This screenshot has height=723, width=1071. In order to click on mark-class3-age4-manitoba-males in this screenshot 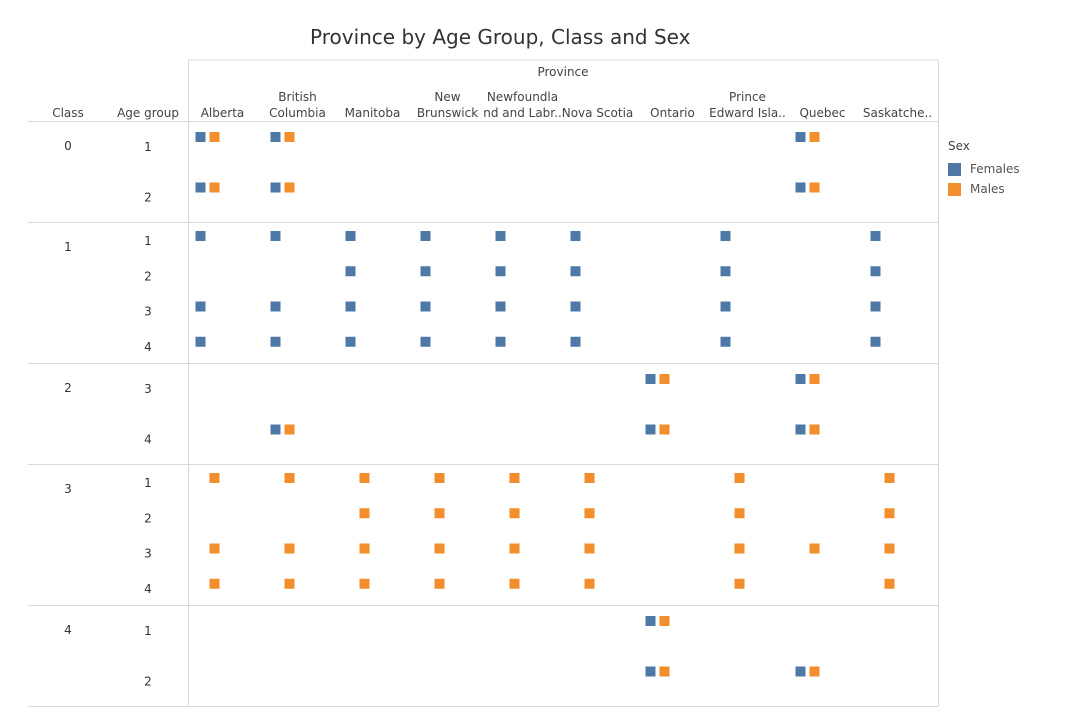, I will do `click(364, 583)`.